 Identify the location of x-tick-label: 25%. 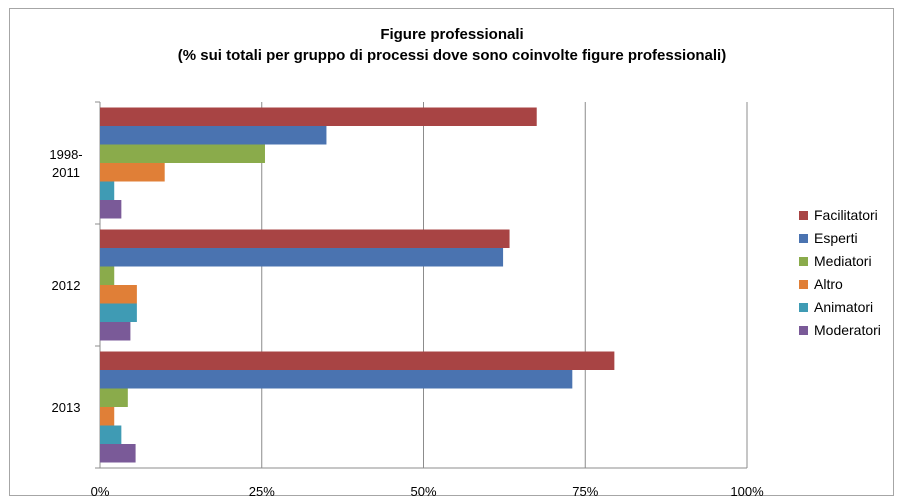
(262, 491).